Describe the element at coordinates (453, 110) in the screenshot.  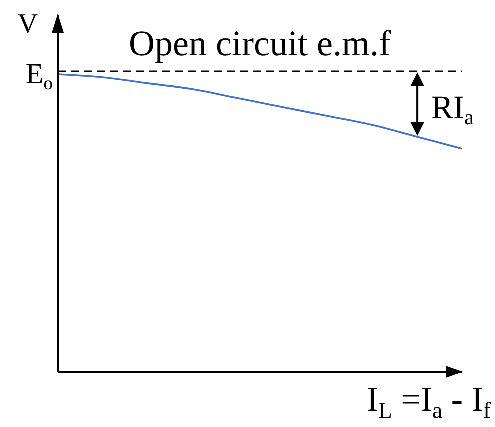
I see `annotation: RI$_{a}$` at that location.